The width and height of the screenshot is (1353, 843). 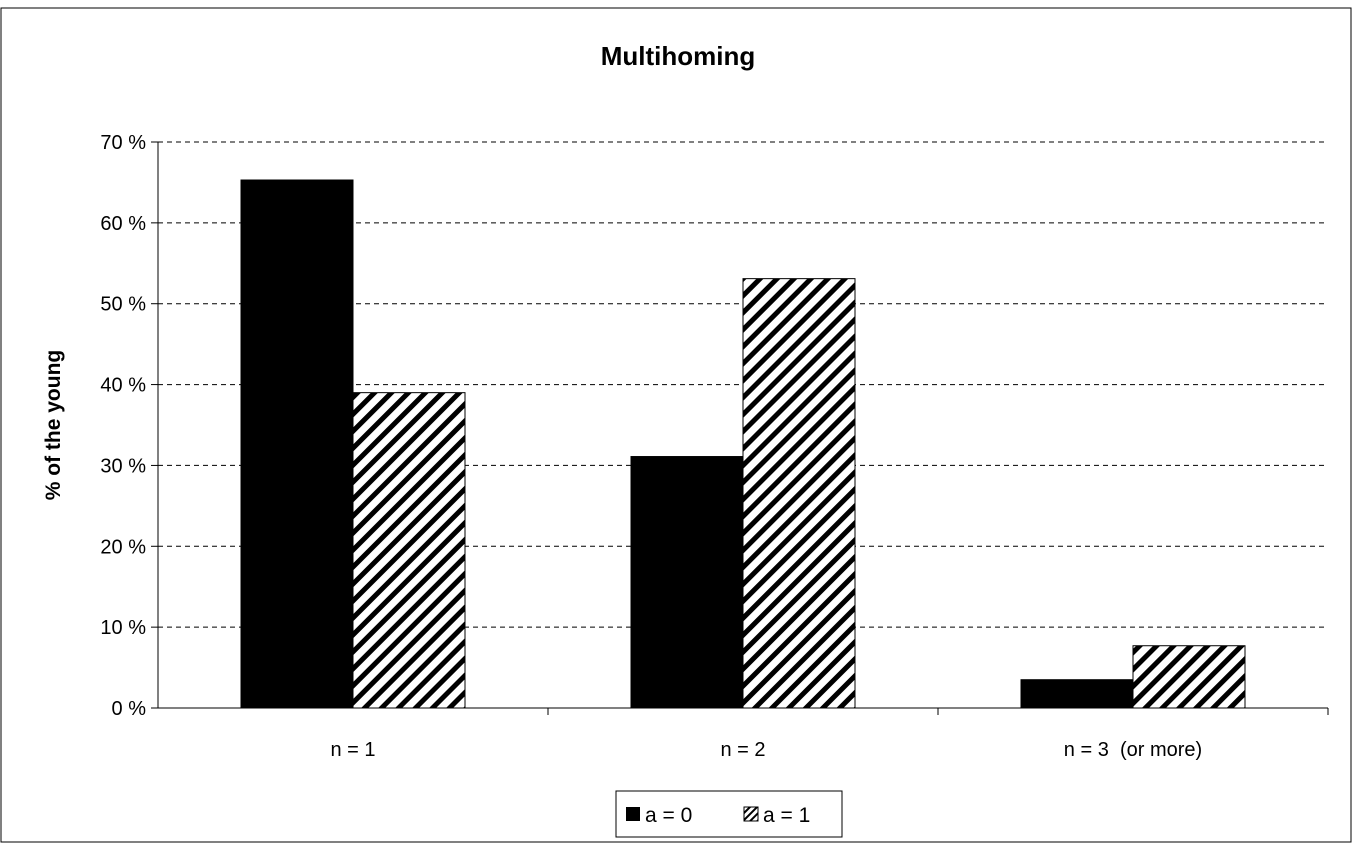 What do you see at coordinates (668, 815) in the screenshot?
I see `legend-label-a0: a = 0` at bounding box center [668, 815].